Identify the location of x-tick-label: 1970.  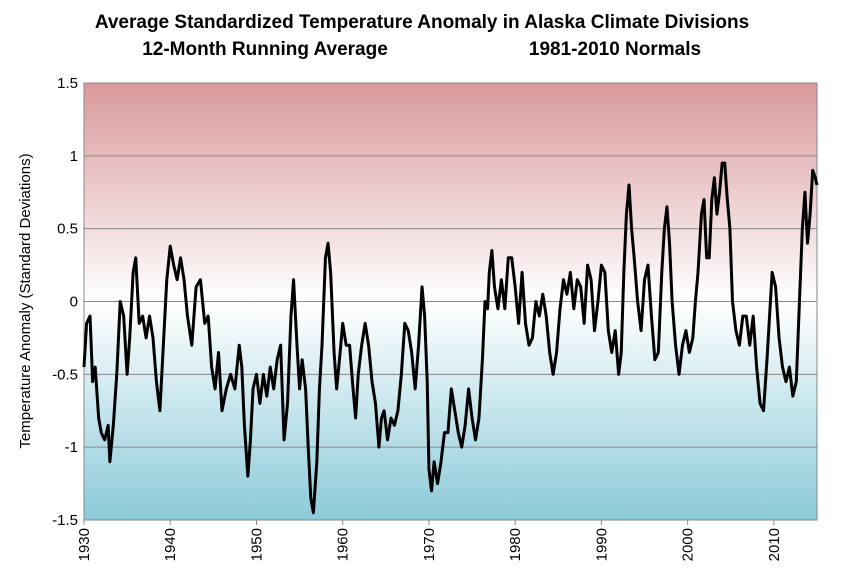
(429, 544).